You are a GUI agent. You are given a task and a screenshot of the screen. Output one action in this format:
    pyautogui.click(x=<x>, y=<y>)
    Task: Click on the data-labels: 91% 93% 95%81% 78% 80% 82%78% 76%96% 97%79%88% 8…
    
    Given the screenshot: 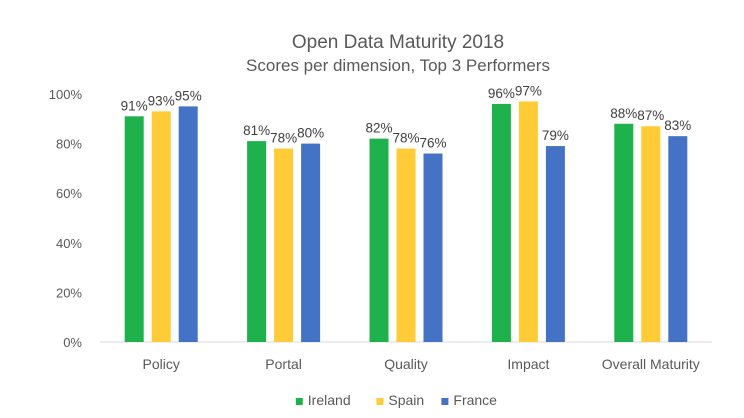 What is the action you would take?
    pyautogui.click(x=406, y=116)
    